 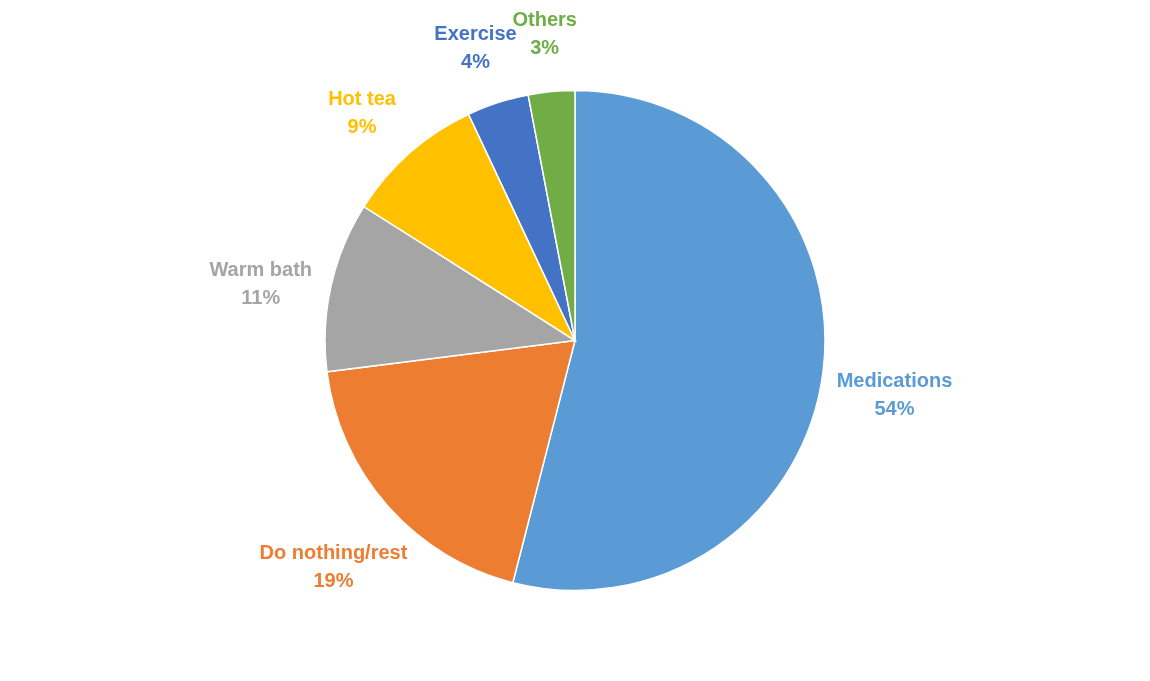 What do you see at coordinates (261, 269) in the screenshot?
I see `slice-label: Warm bath` at bounding box center [261, 269].